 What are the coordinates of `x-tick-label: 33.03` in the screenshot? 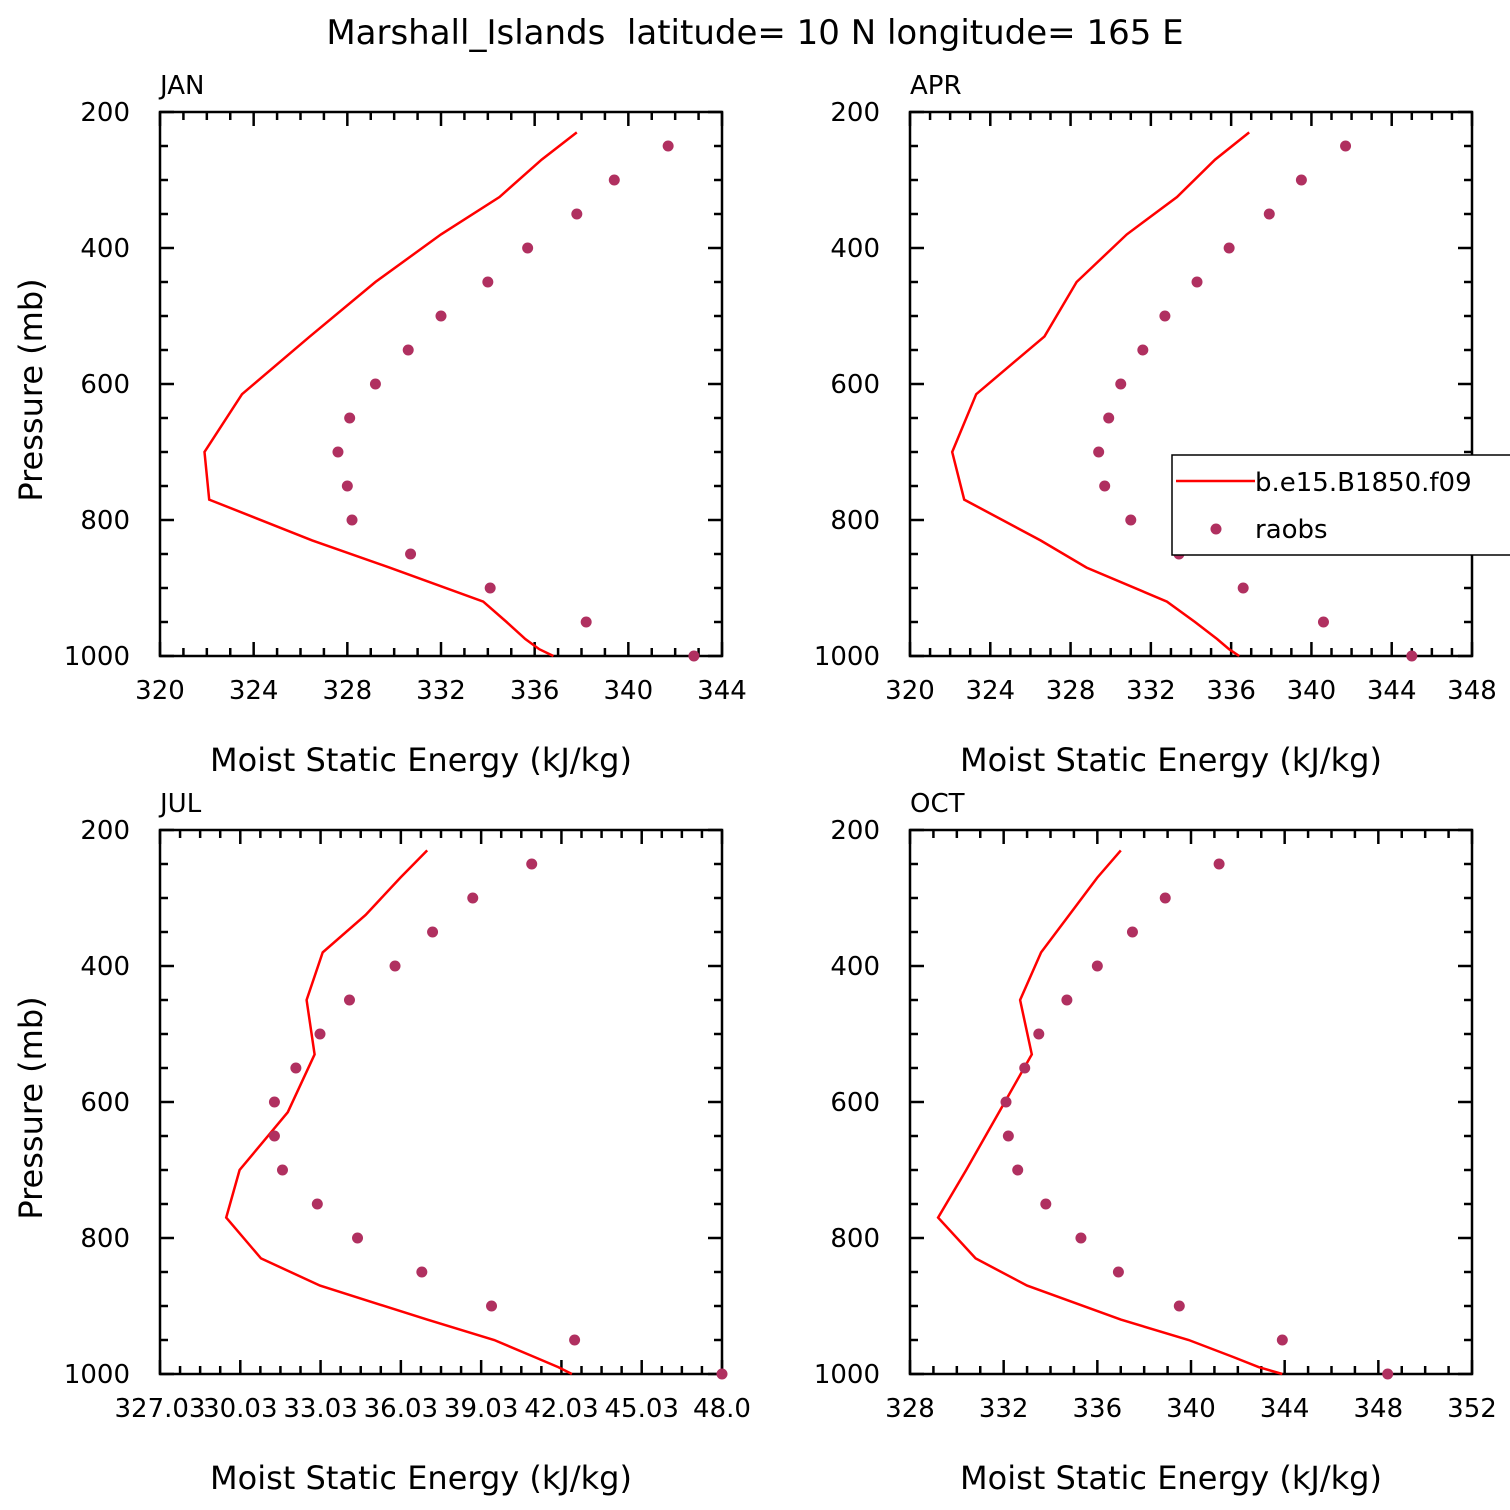 It's located at (320, 1409).